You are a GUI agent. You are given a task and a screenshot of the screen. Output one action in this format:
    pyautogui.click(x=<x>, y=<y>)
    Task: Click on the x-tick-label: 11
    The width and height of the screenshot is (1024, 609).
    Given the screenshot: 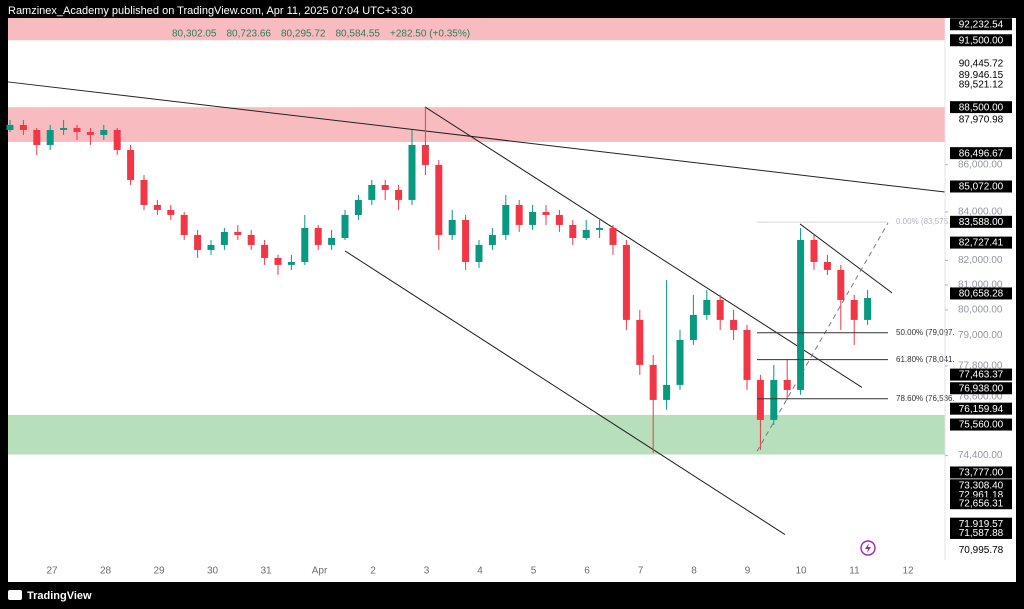 What is the action you would take?
    pyautogui.click(x=854, y=571)
    